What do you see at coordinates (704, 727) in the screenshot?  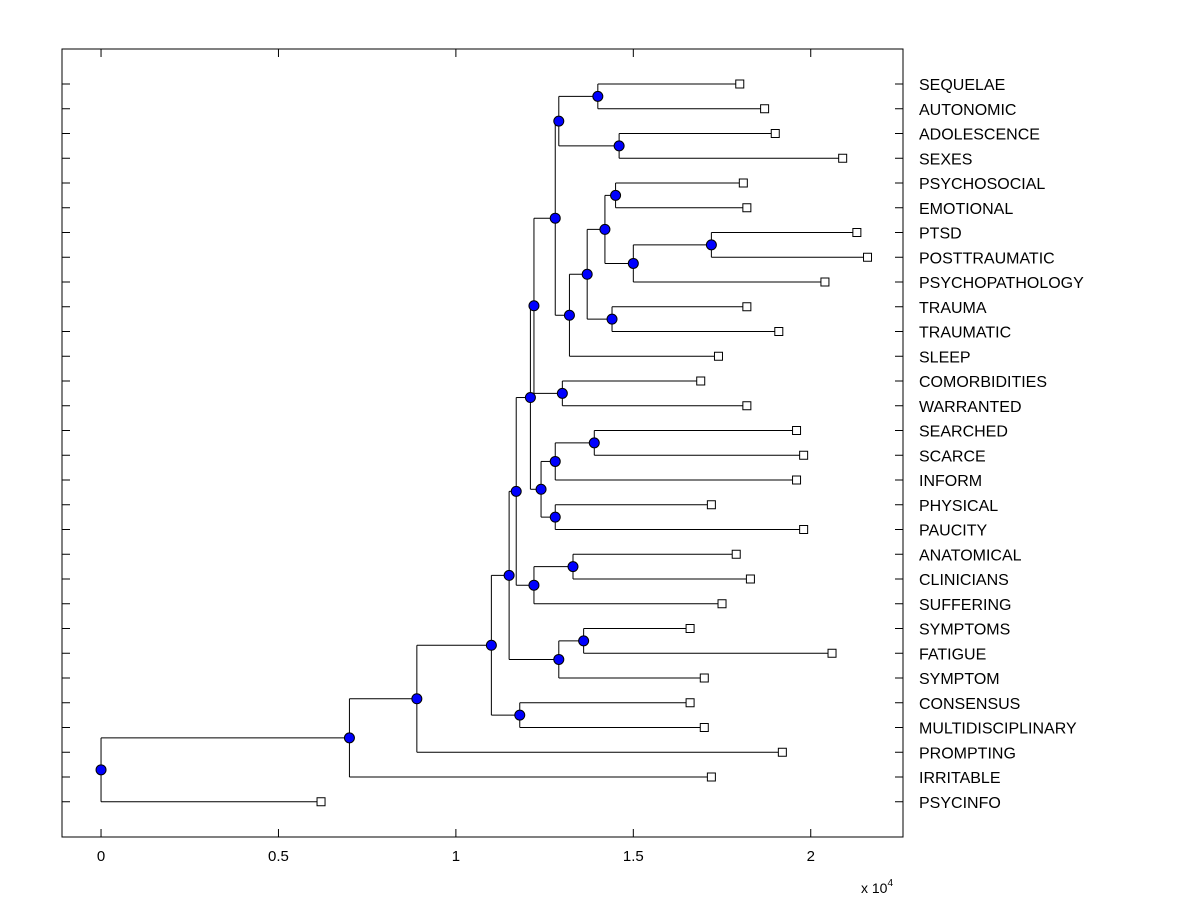 I see `leaf-marker-multidisciplinary` at bounding box center [704, 727].